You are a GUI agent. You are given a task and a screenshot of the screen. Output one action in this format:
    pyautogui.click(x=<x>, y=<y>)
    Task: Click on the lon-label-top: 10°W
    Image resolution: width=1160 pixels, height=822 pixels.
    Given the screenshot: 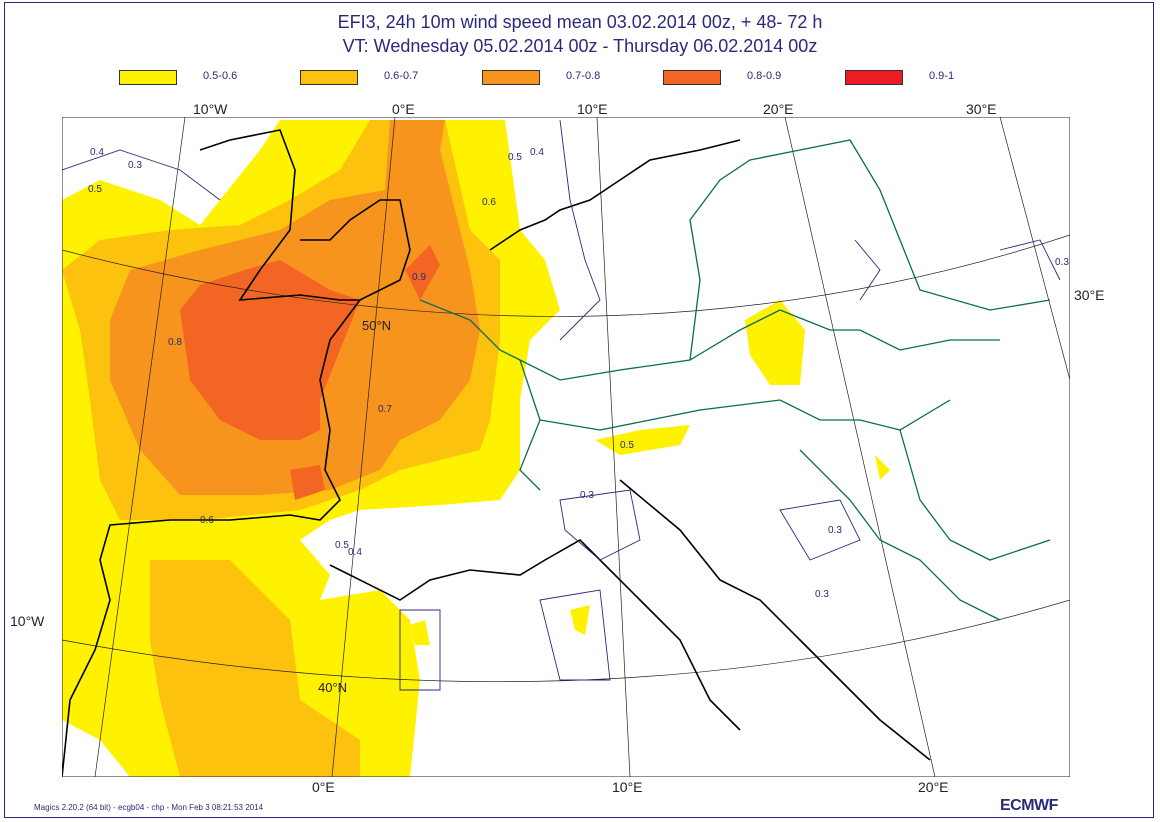 What is the action you would take?
    pyautogui.click(x=210, y=109)
    